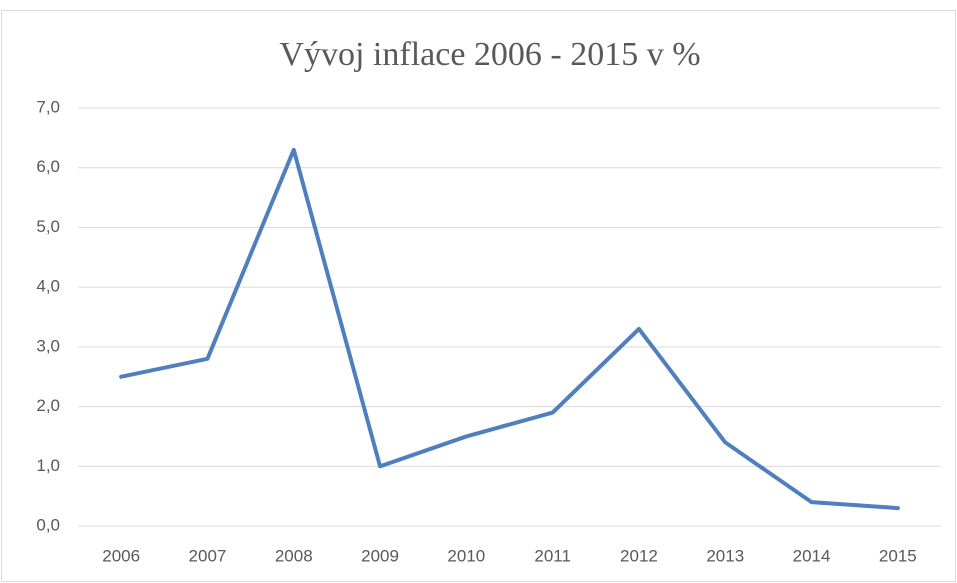 The height and width of the screenshot is (583, 957). I want to click on y-tick-label: 5,0, so click(48, 226).